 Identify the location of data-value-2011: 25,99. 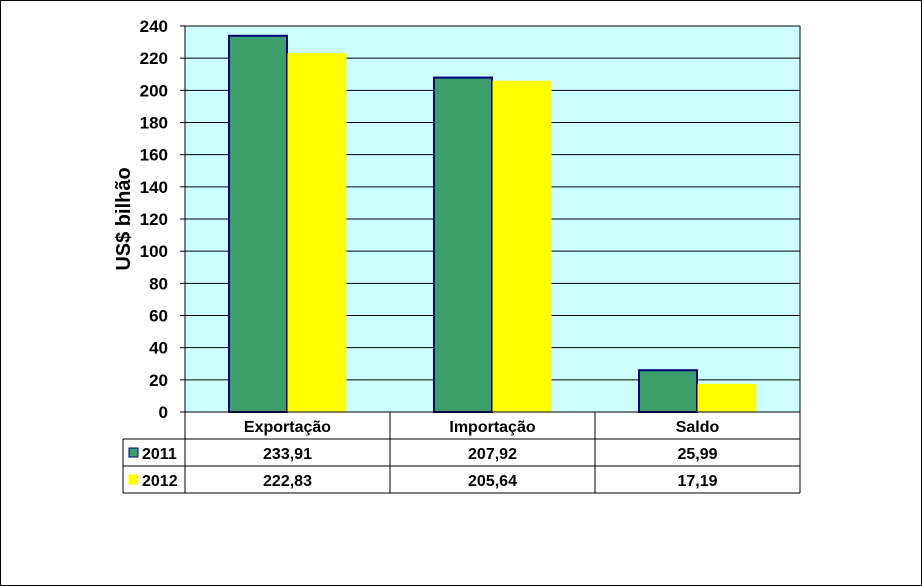
(697, 454).